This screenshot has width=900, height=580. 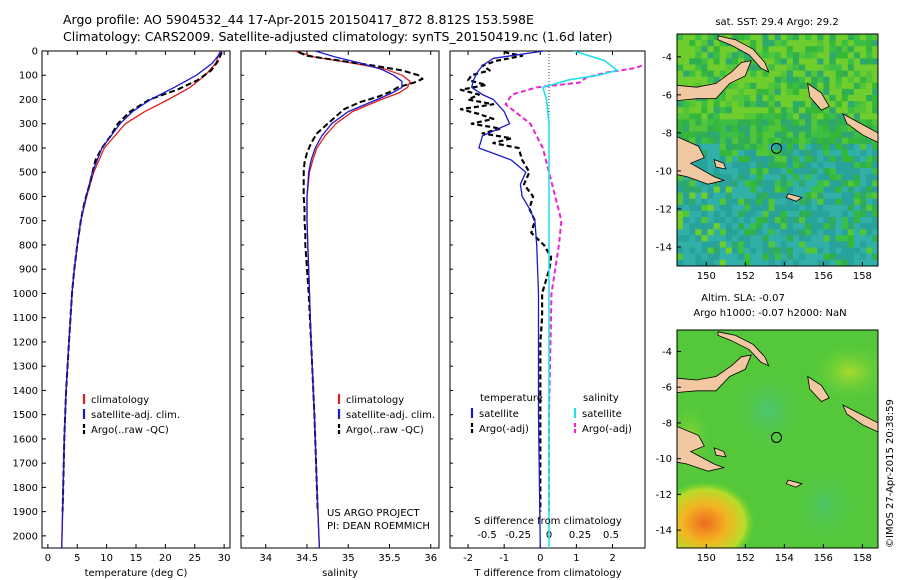 What do you see at coordinates (777, 118) in the screenshot?
I see `sst-map-coastlines` at bounding box center [777, 118].